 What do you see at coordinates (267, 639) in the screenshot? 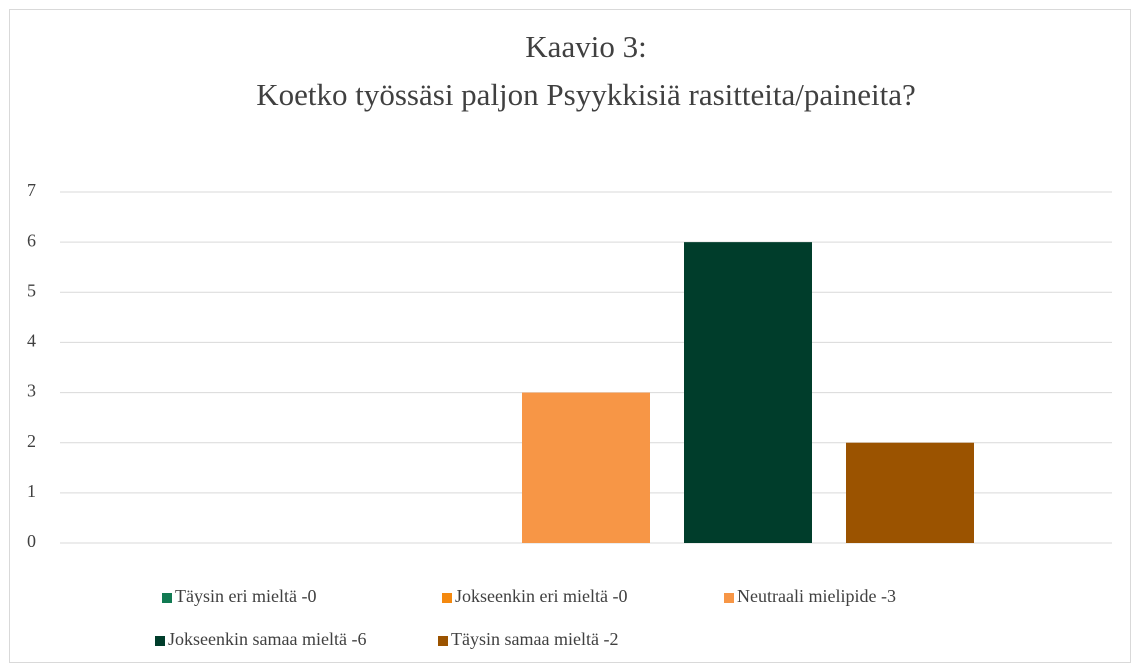
I see `legend-label: Jokseenkin samaa mieltä -6` at bounding box center [267, 639].